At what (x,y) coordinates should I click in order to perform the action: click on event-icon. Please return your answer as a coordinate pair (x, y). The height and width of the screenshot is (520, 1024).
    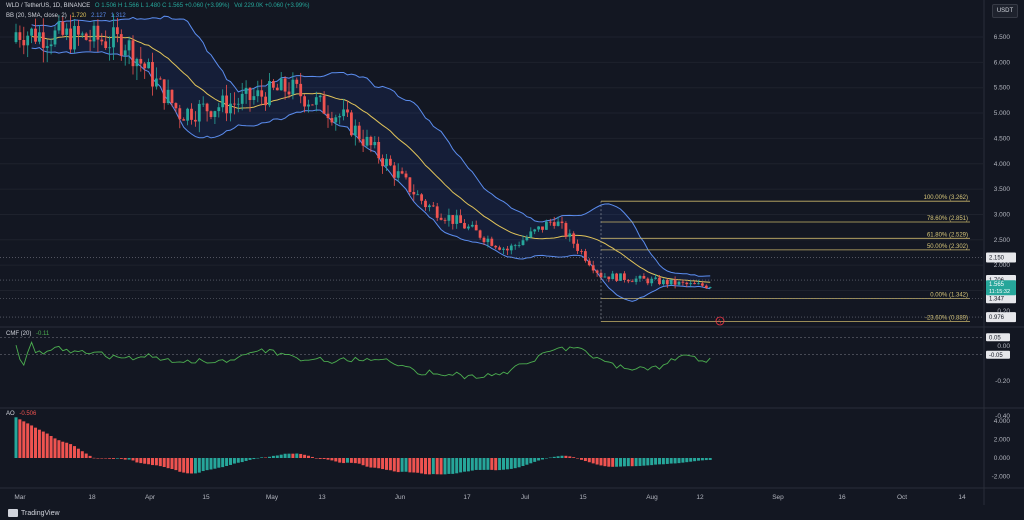
    Looking at the image, I should click on (720, 321).